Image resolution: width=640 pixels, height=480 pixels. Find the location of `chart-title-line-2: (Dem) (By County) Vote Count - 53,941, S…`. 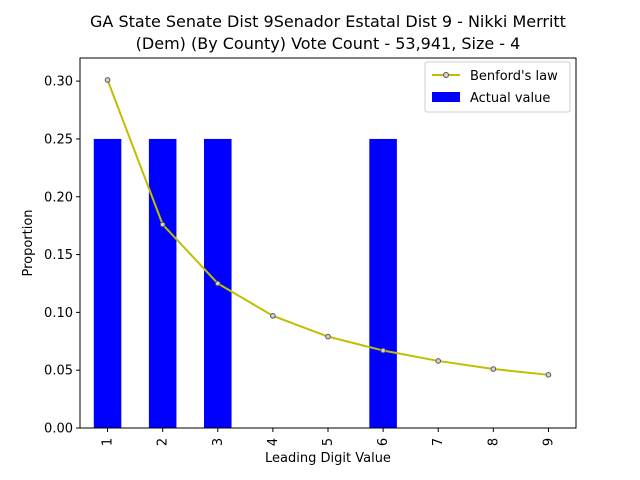

chart-title-line-2: (Dem) (By County) Vote Count - 53,941, S… is located at coordinates (328, 43).